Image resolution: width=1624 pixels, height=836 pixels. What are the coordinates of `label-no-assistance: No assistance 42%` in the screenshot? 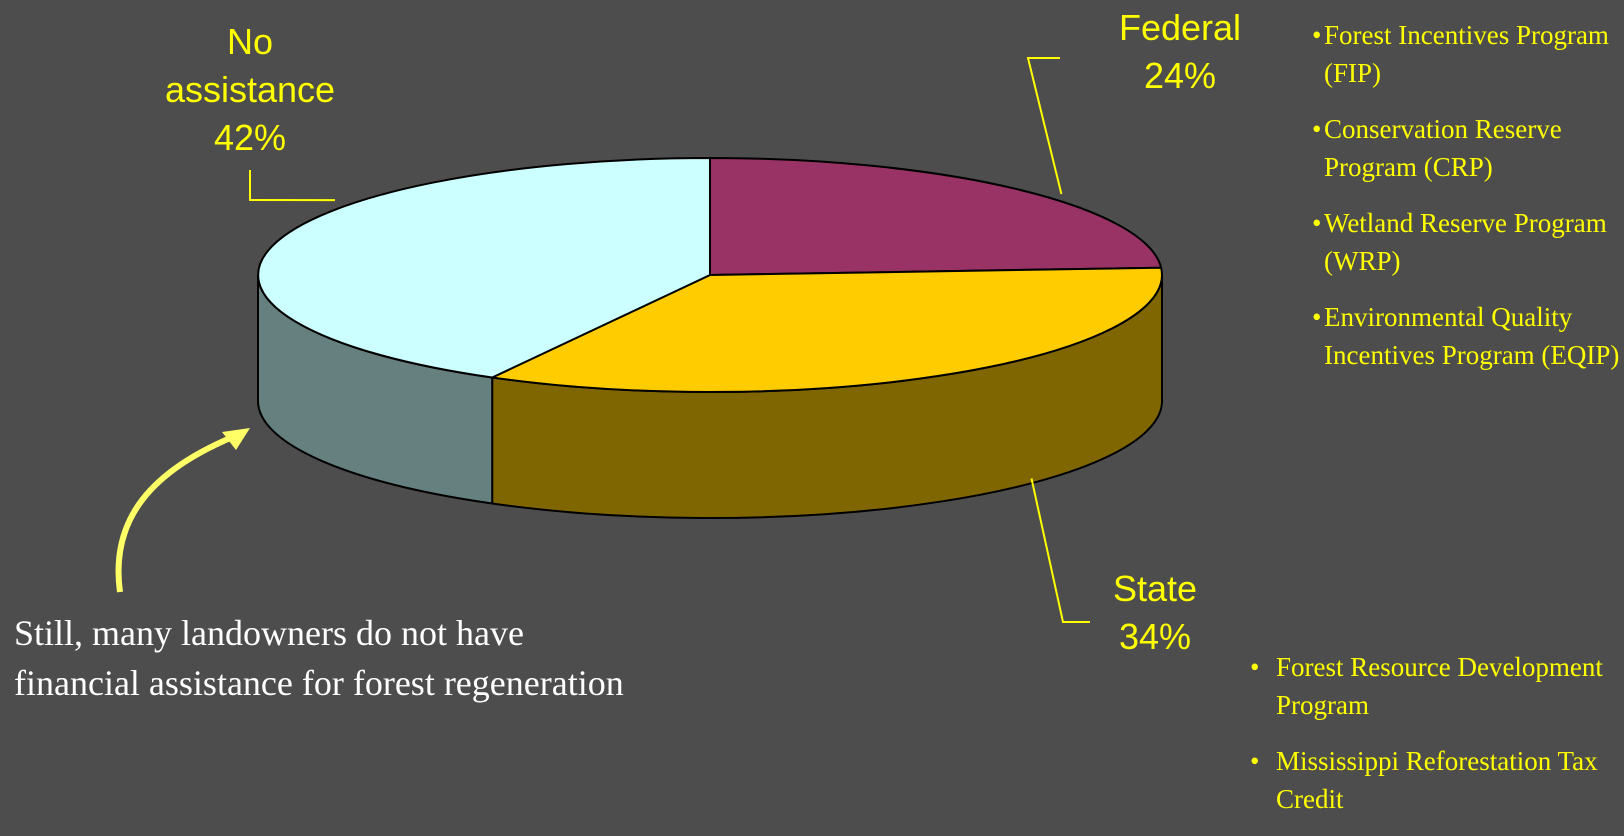 It's located at (250, 90).